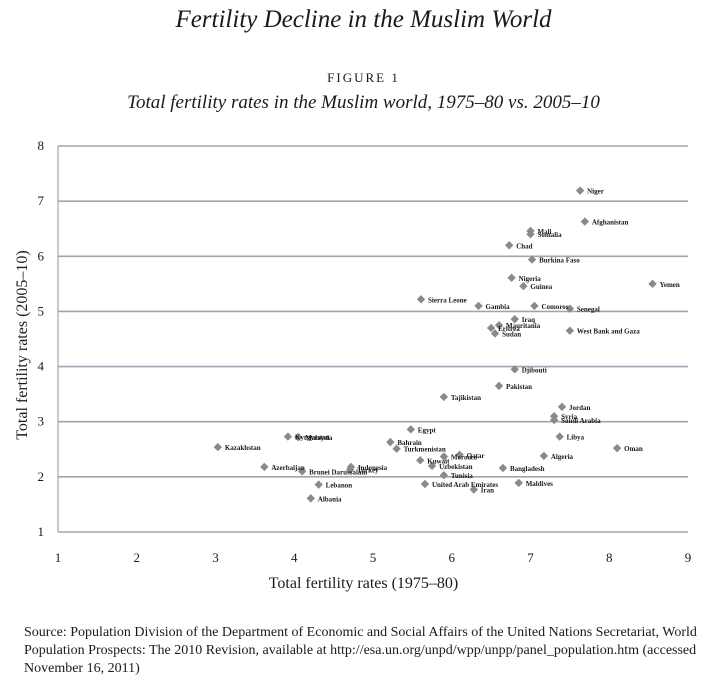 The image size is (727, 684). Describe the element at coordinates (243, 448) in the screenshot. I see `data-point-label: Kazakhstan` at that location.